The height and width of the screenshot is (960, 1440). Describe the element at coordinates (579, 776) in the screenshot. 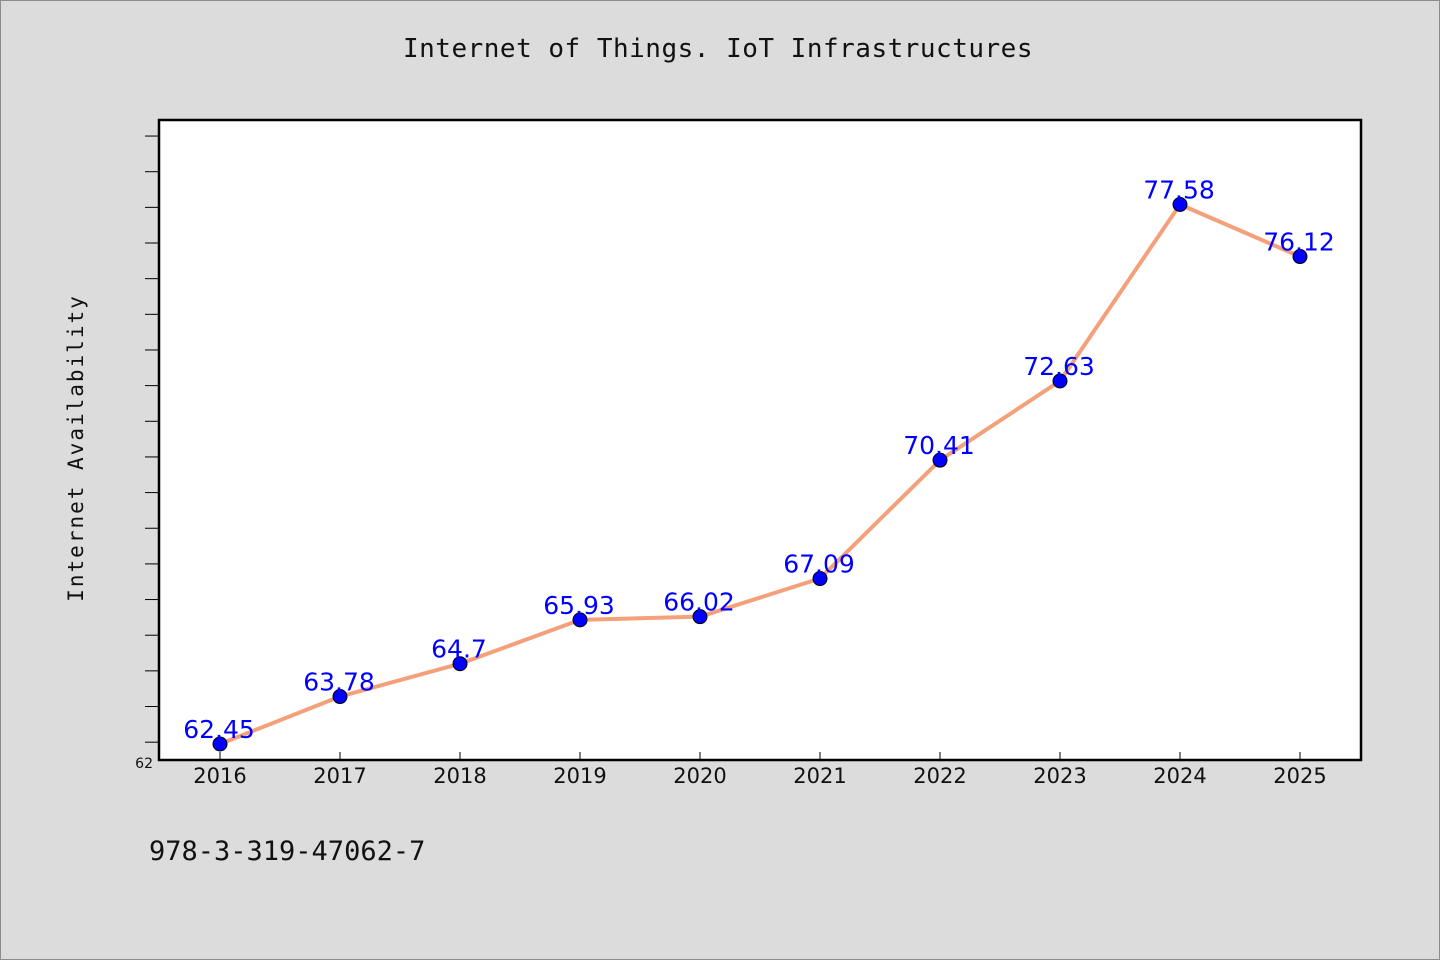

I see `x-tick-label: 2019` at that location.